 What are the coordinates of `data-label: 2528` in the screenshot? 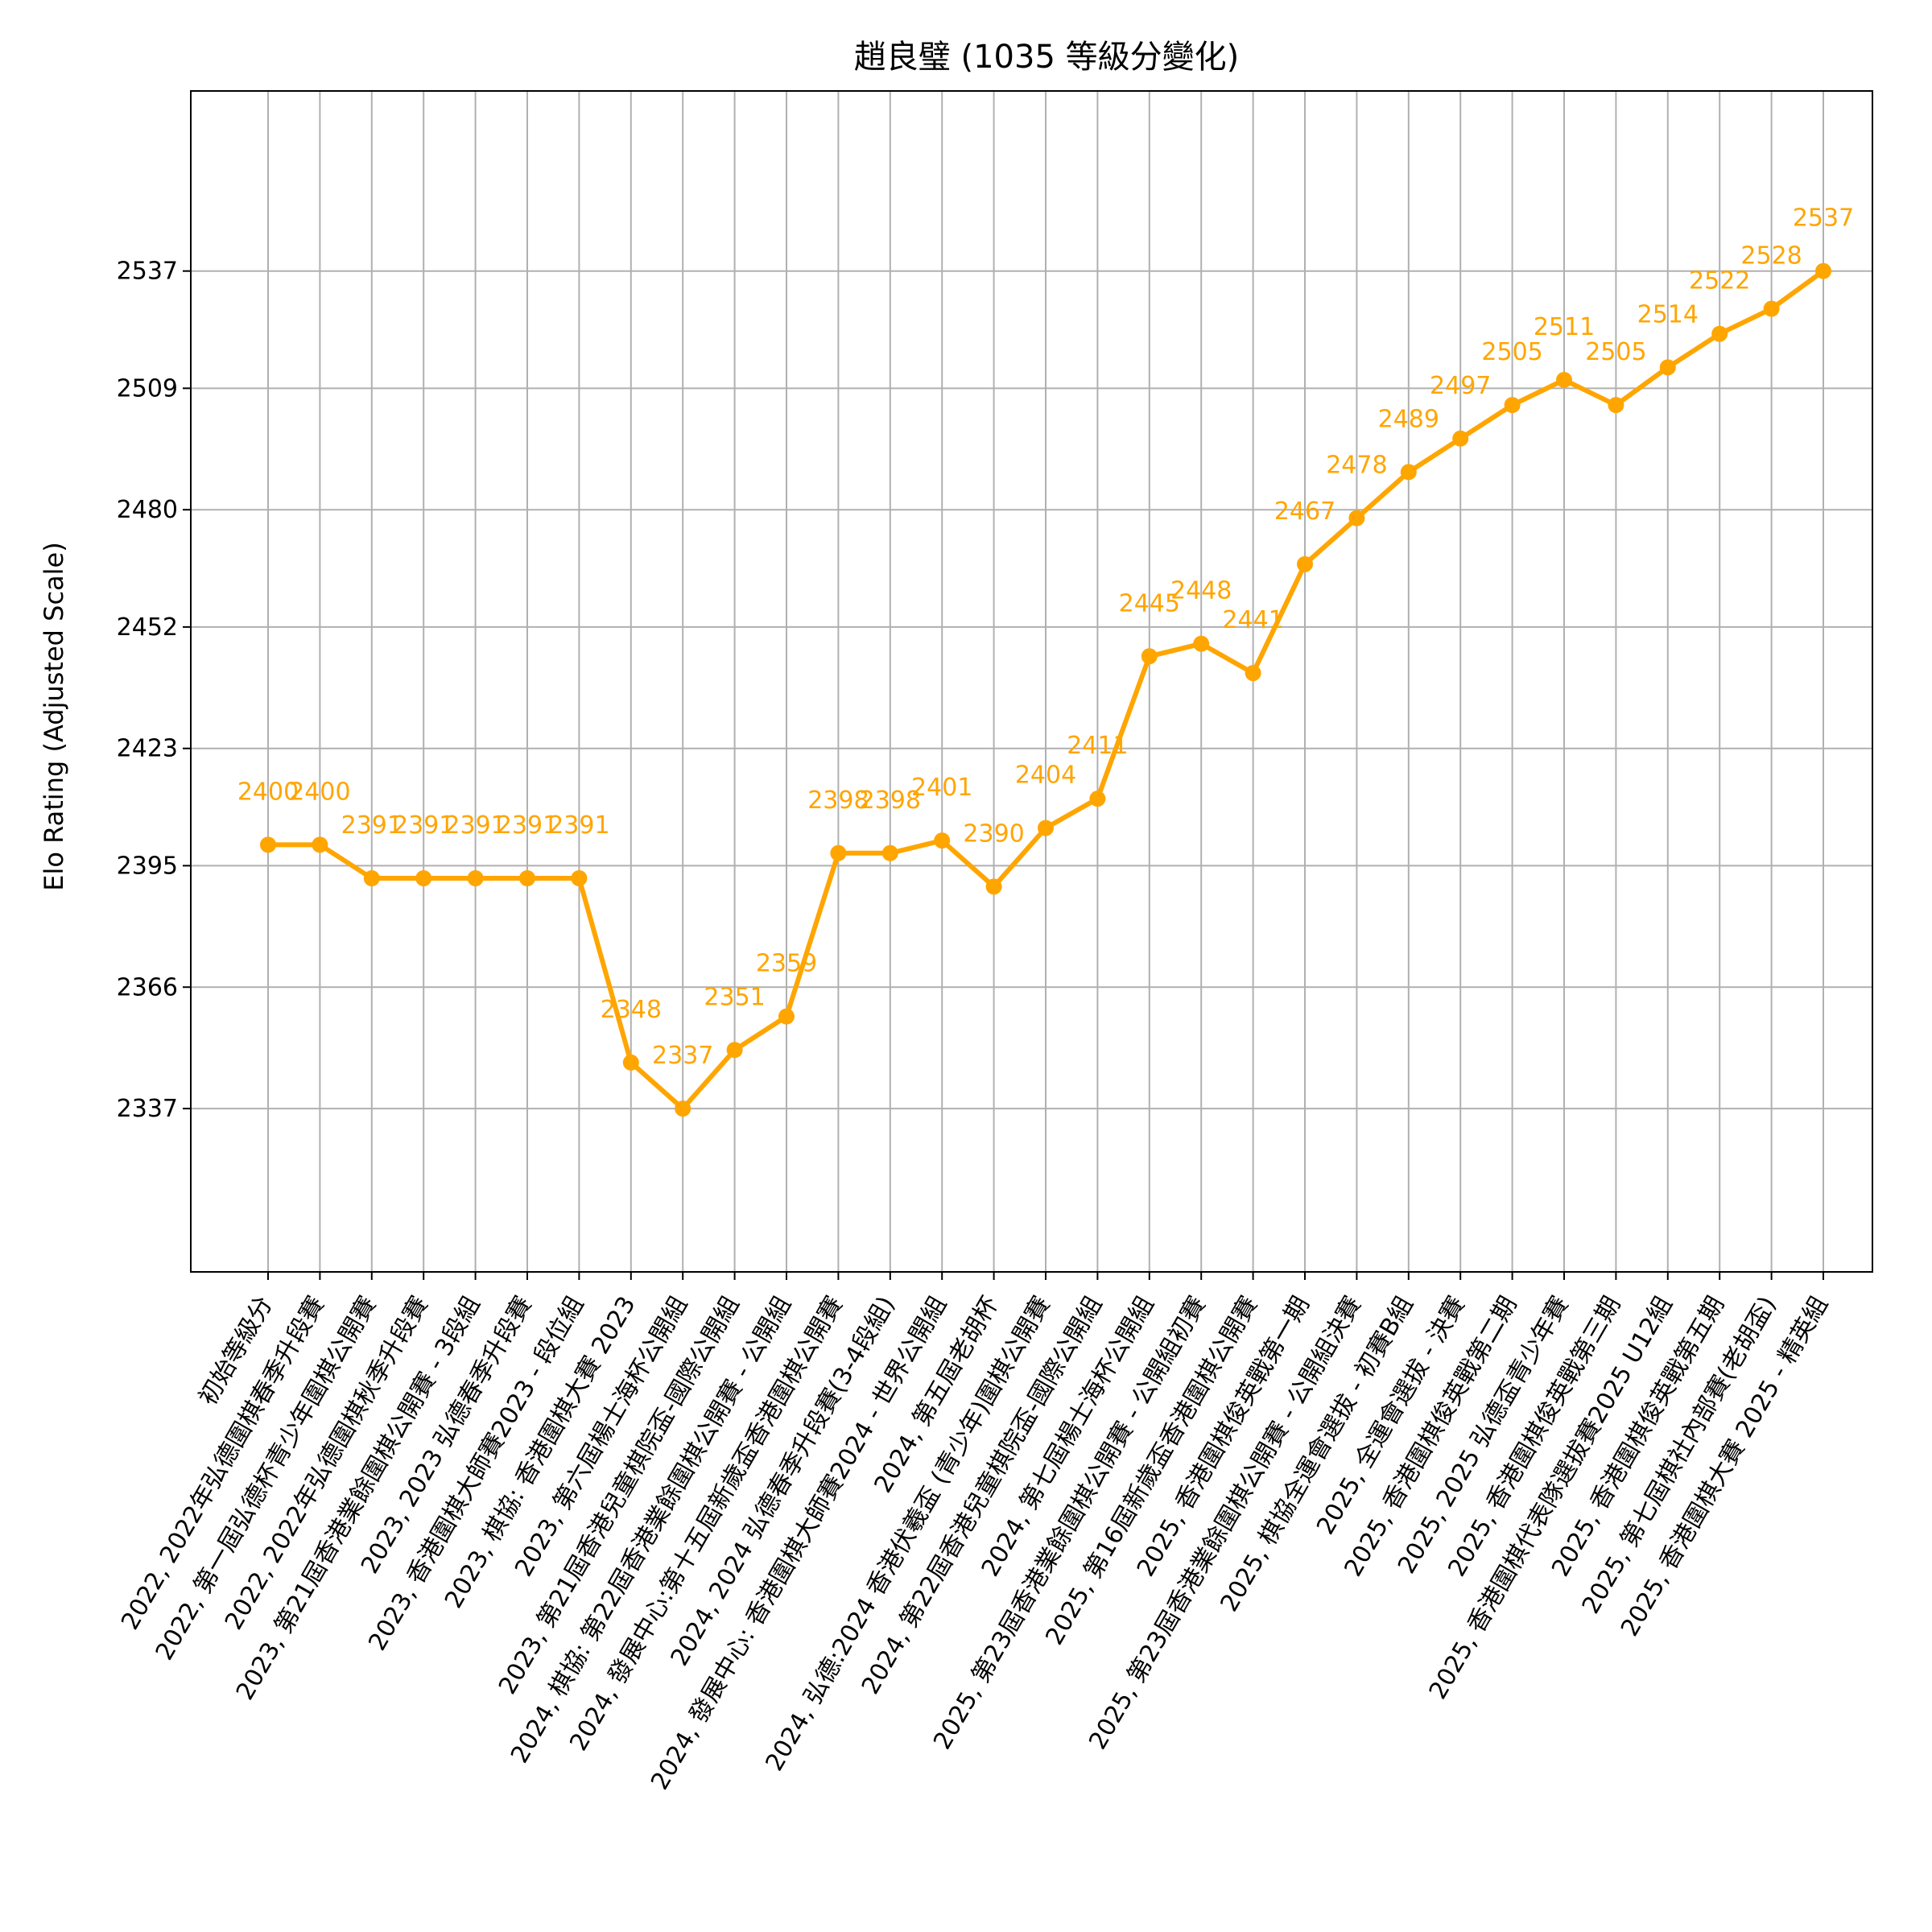 It's located at (1771, 256).